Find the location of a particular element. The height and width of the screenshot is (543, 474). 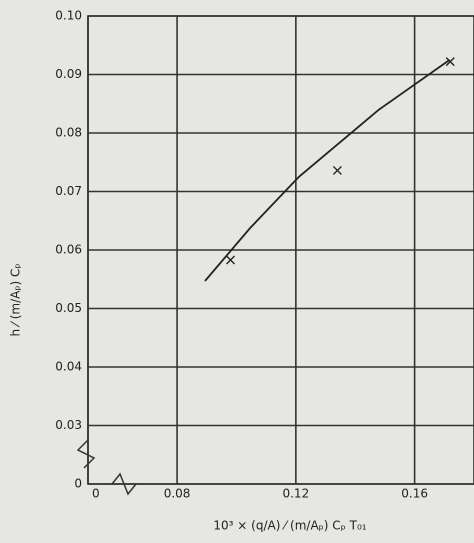

y-tick-label: 0.10 is located at coordinates (68, 16).